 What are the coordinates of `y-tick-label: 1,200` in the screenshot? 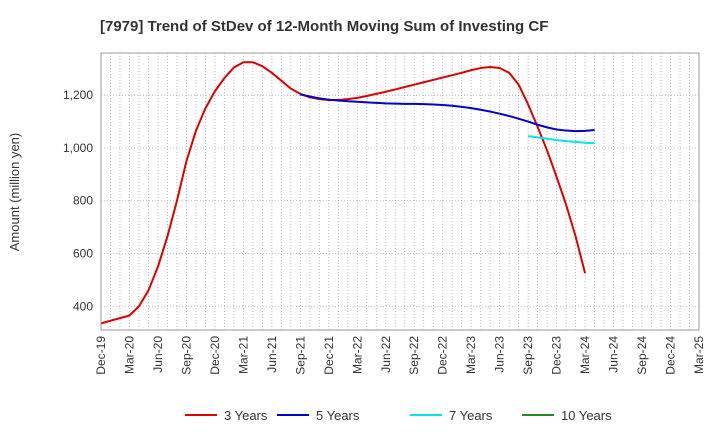 It's located at (78, 95).